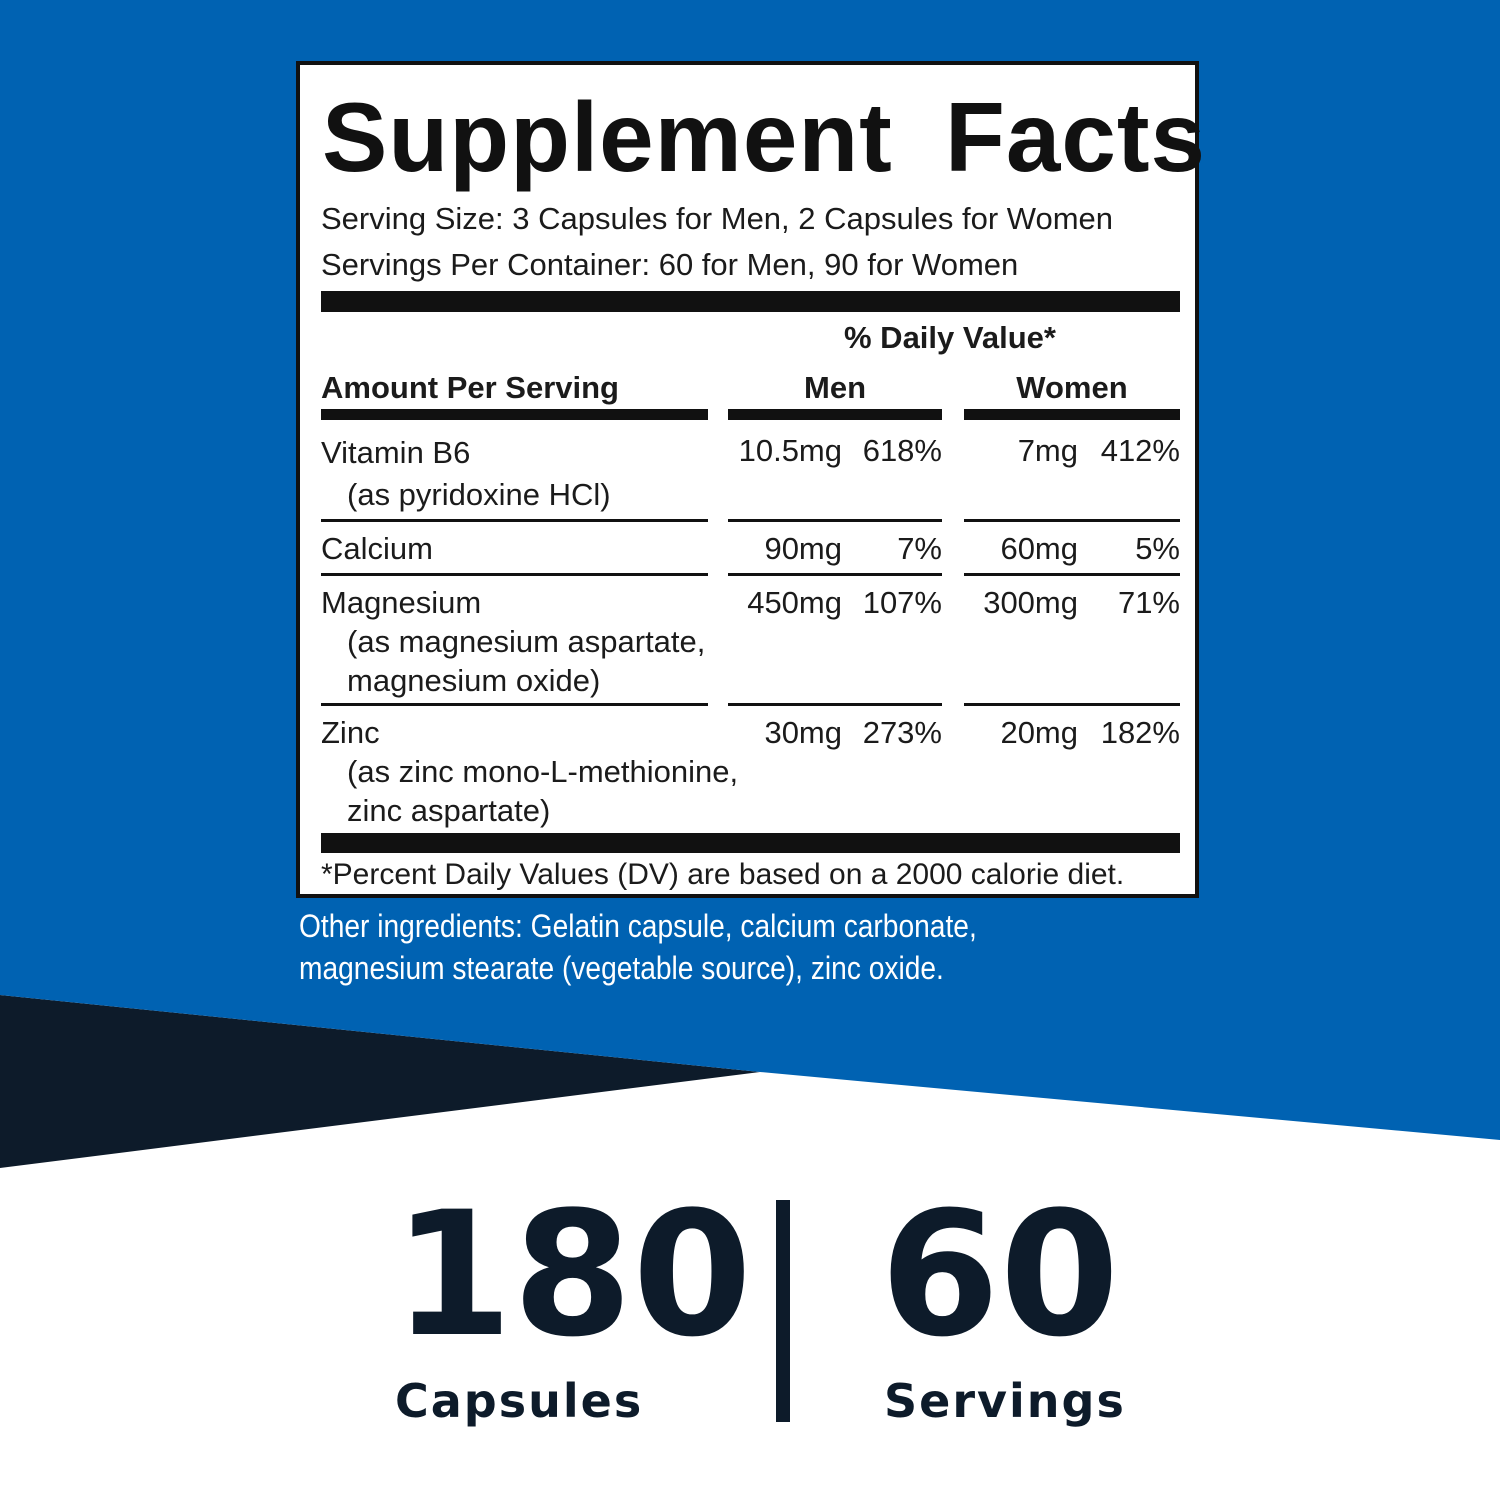  Describe the element at coordinates (1148, 602) in the screenshot. I see `women-dv: 71%` at that location.